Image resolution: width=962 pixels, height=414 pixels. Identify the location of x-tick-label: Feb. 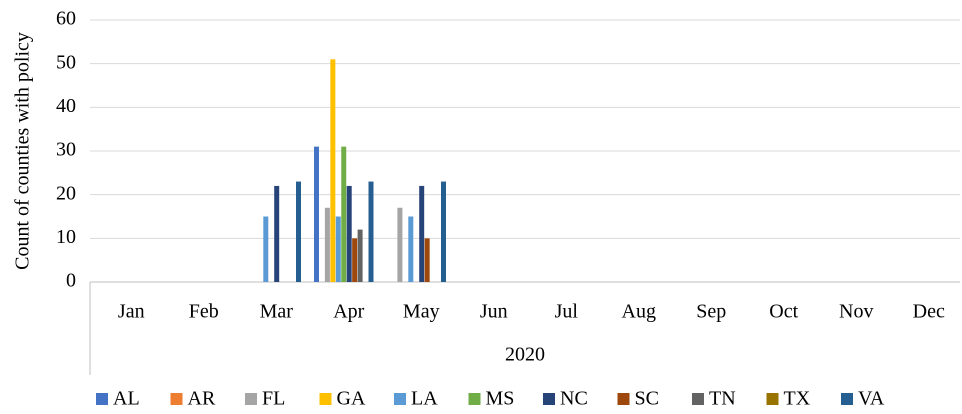
(204, 312).